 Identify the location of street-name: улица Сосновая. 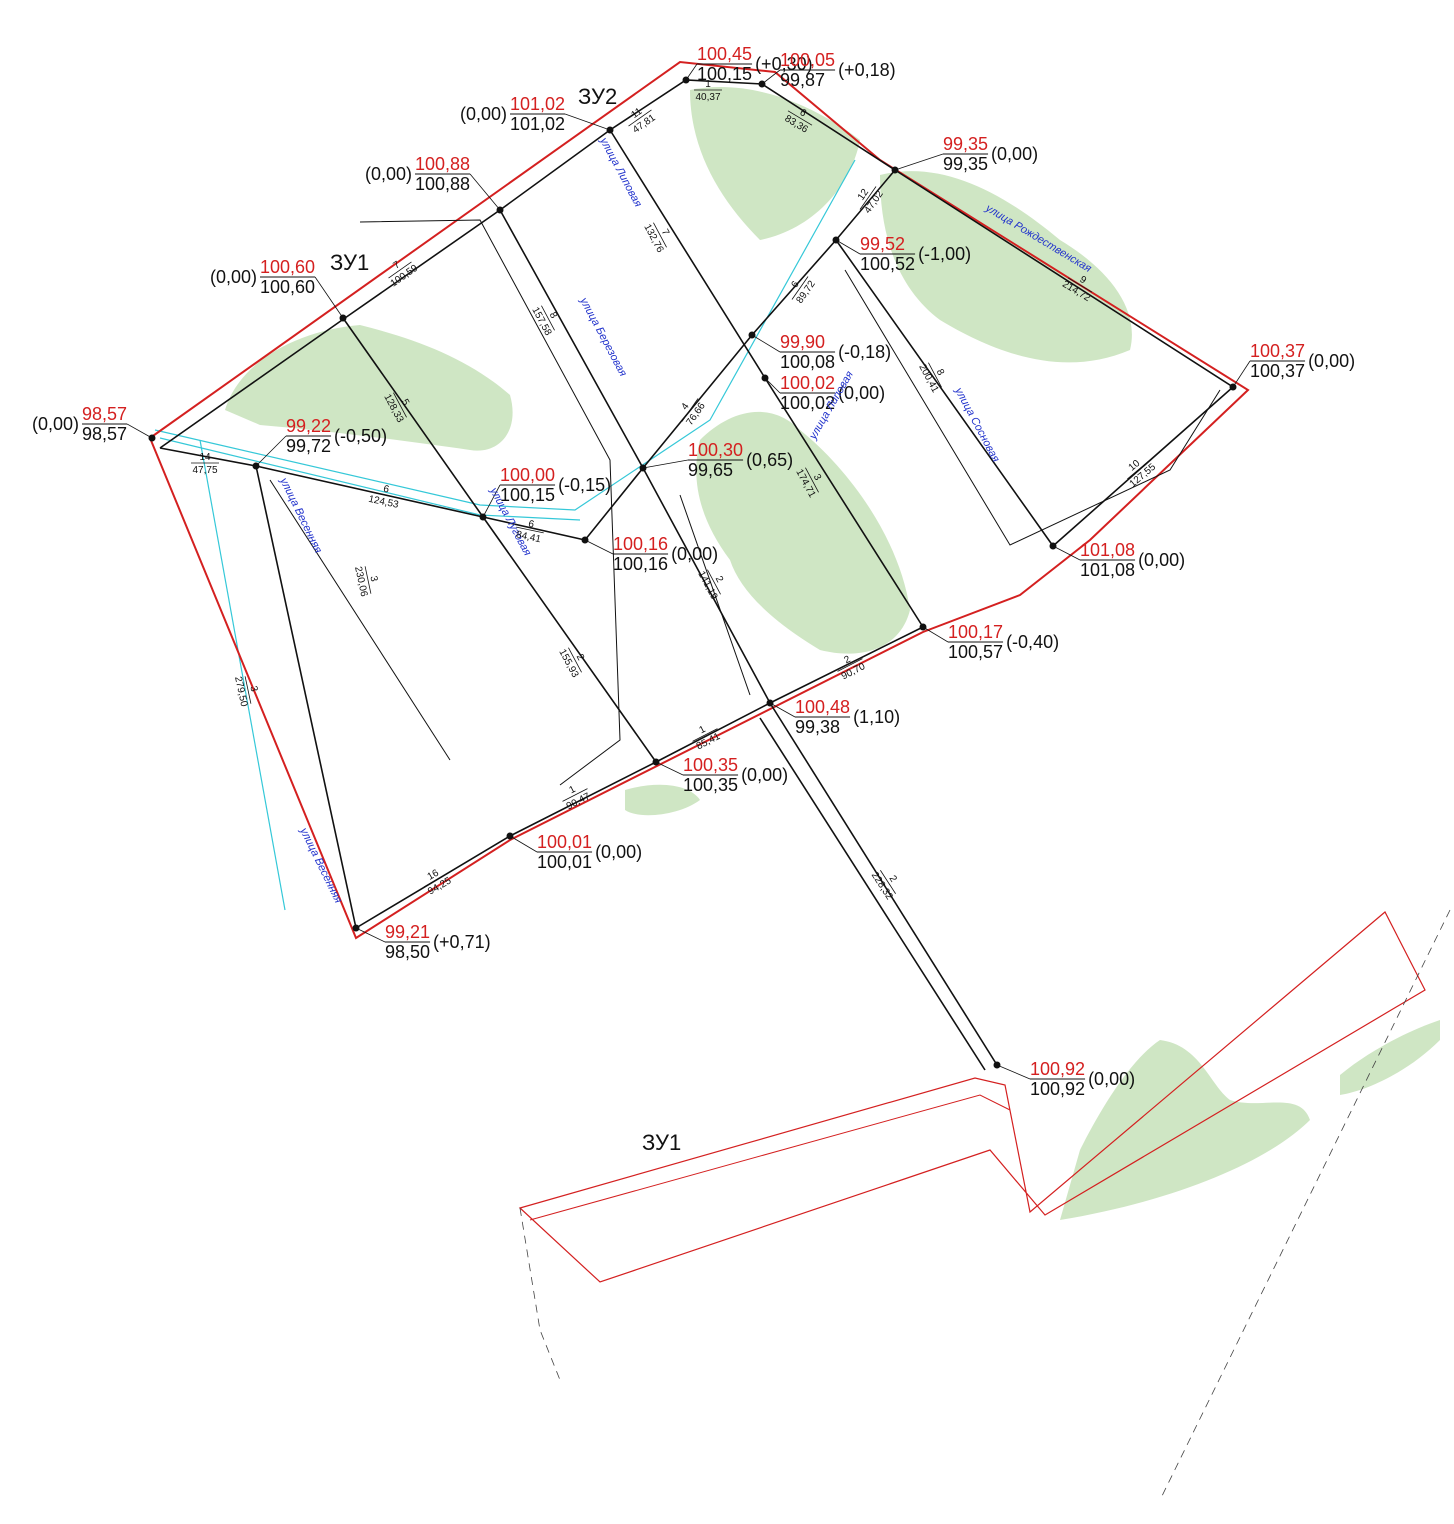
(977, 424).